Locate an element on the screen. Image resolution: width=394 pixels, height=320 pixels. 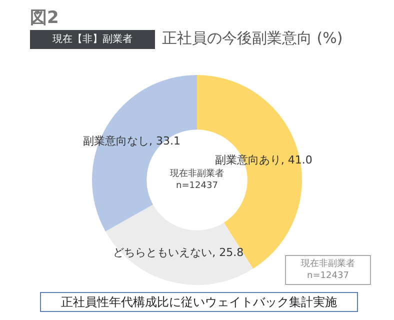
chart-title: 正社員の今後副業意向 (%) is located at coordinates (252, 38).